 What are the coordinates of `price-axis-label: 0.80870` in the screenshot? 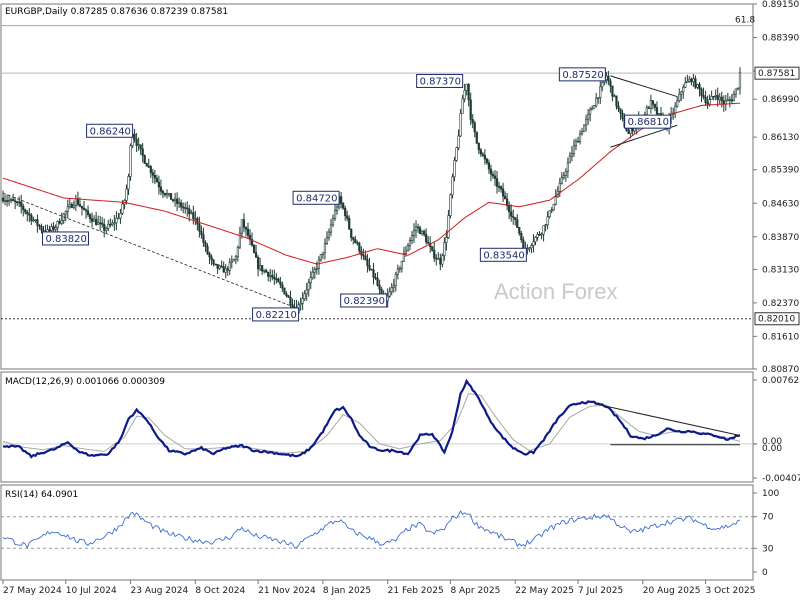 It's located at (780, 370).